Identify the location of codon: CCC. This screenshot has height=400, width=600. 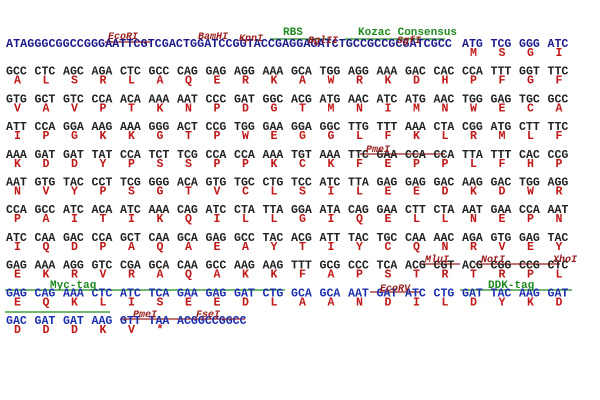
(216, 99).